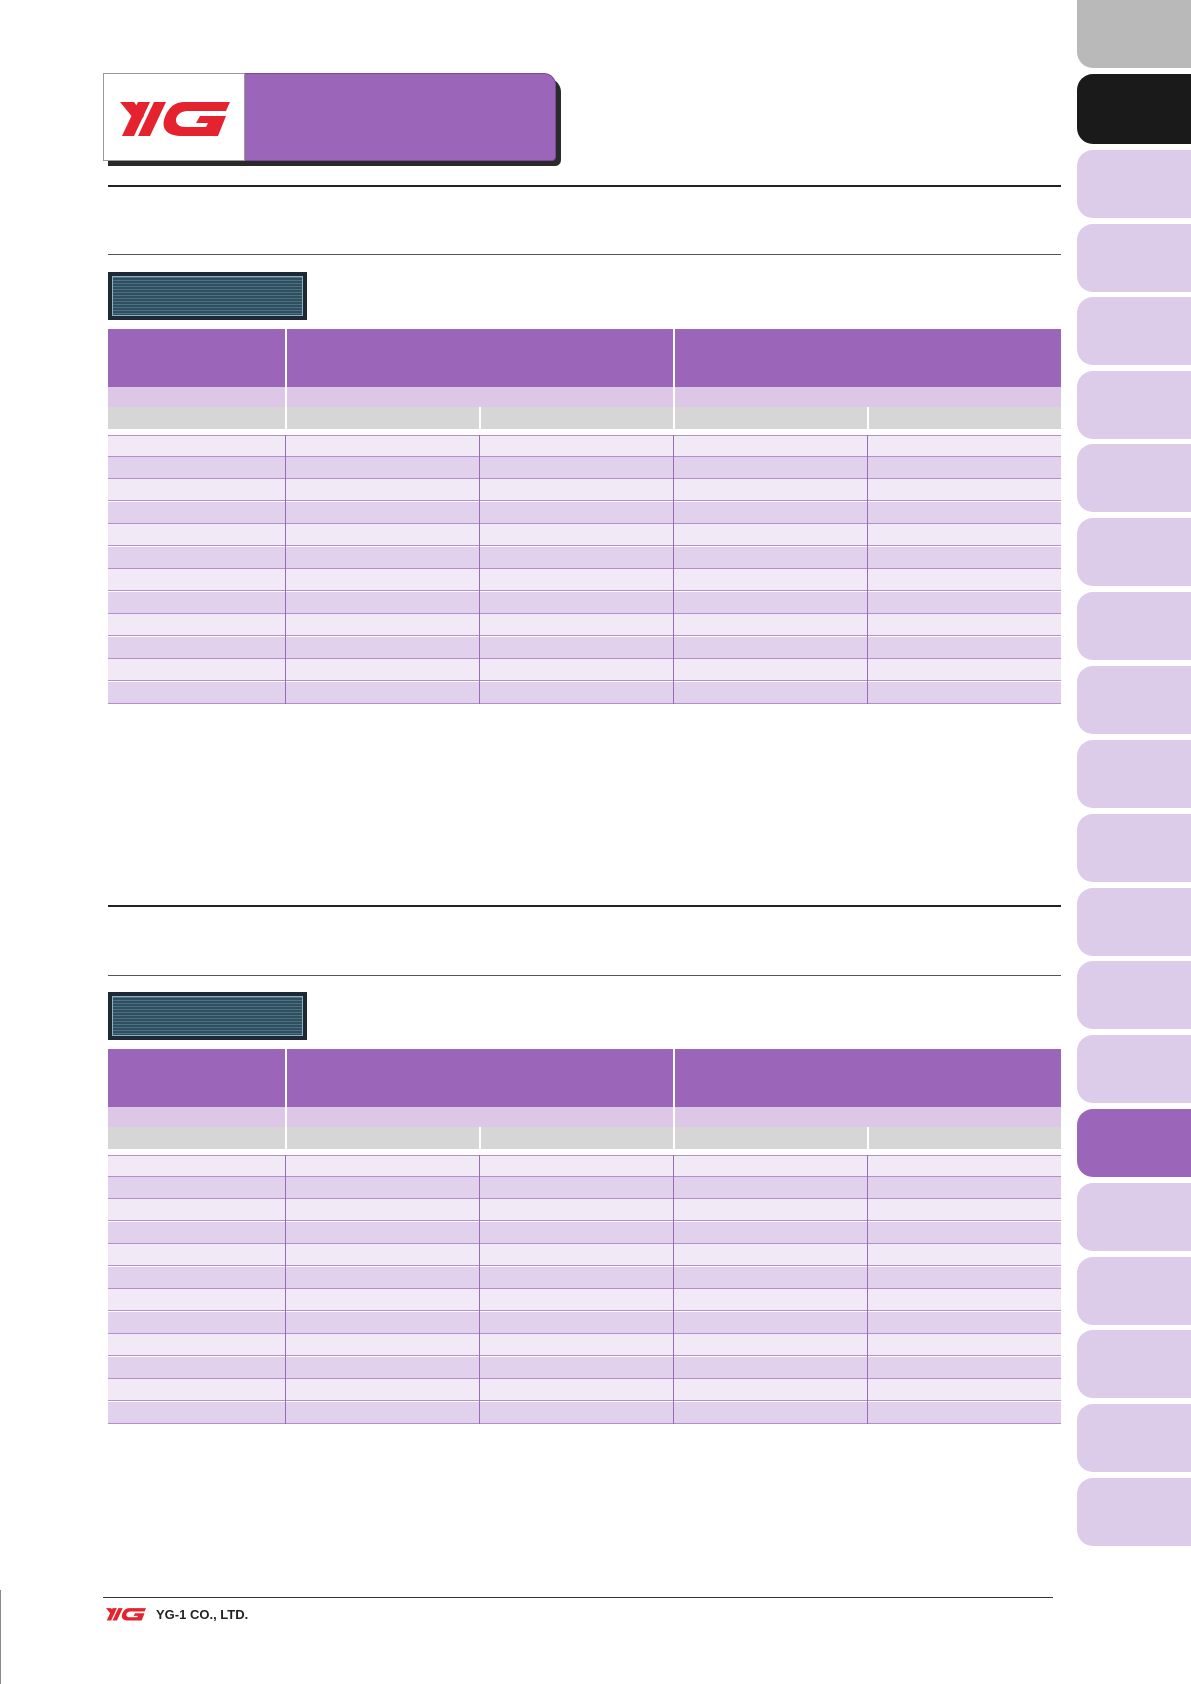 The width and height of the screenshot is (1191, 1684). What do you see at coordinates (584, 254) in the screenshot?
I see `section-1-sub-rule` at bounding box center [584, 254].